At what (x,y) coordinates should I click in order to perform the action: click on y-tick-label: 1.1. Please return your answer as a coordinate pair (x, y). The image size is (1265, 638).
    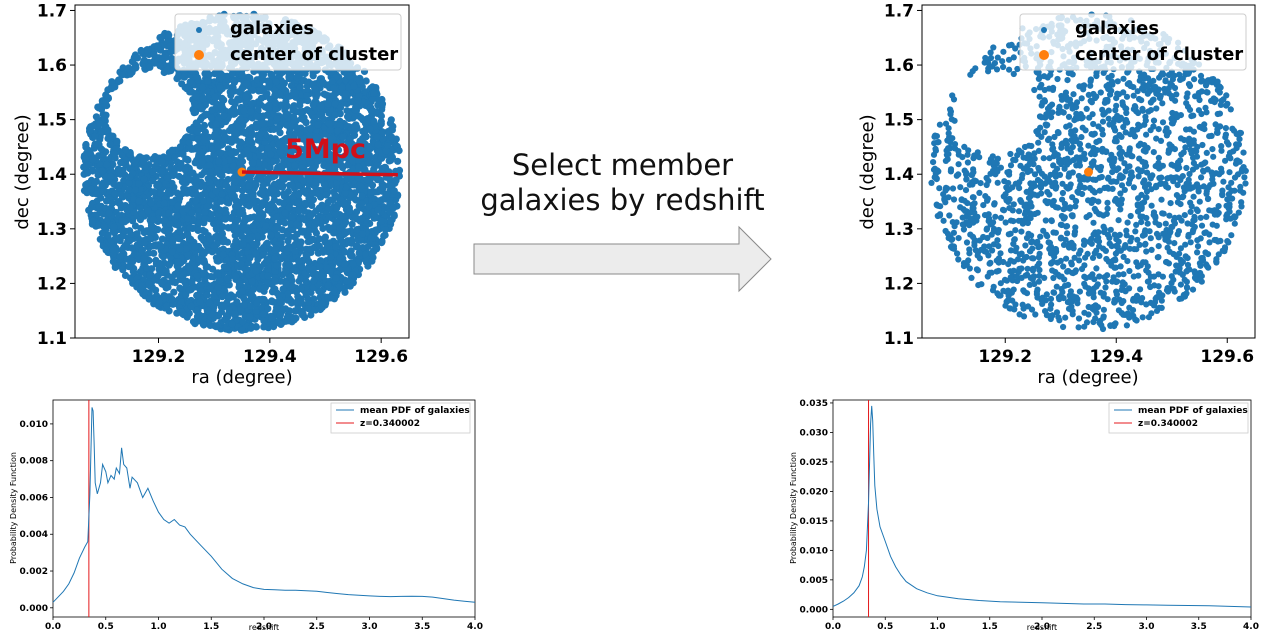
    Looking at the image, I should click on (52, 339).